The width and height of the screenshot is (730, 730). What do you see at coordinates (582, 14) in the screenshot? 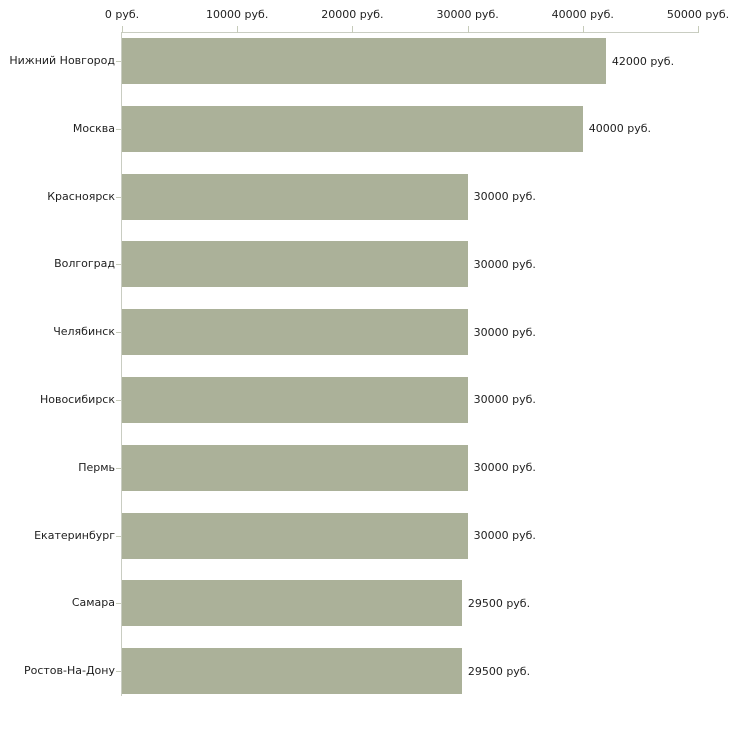
I see `x-axis-tick-label: 40000 руб.` at bounding box center [582, 14].